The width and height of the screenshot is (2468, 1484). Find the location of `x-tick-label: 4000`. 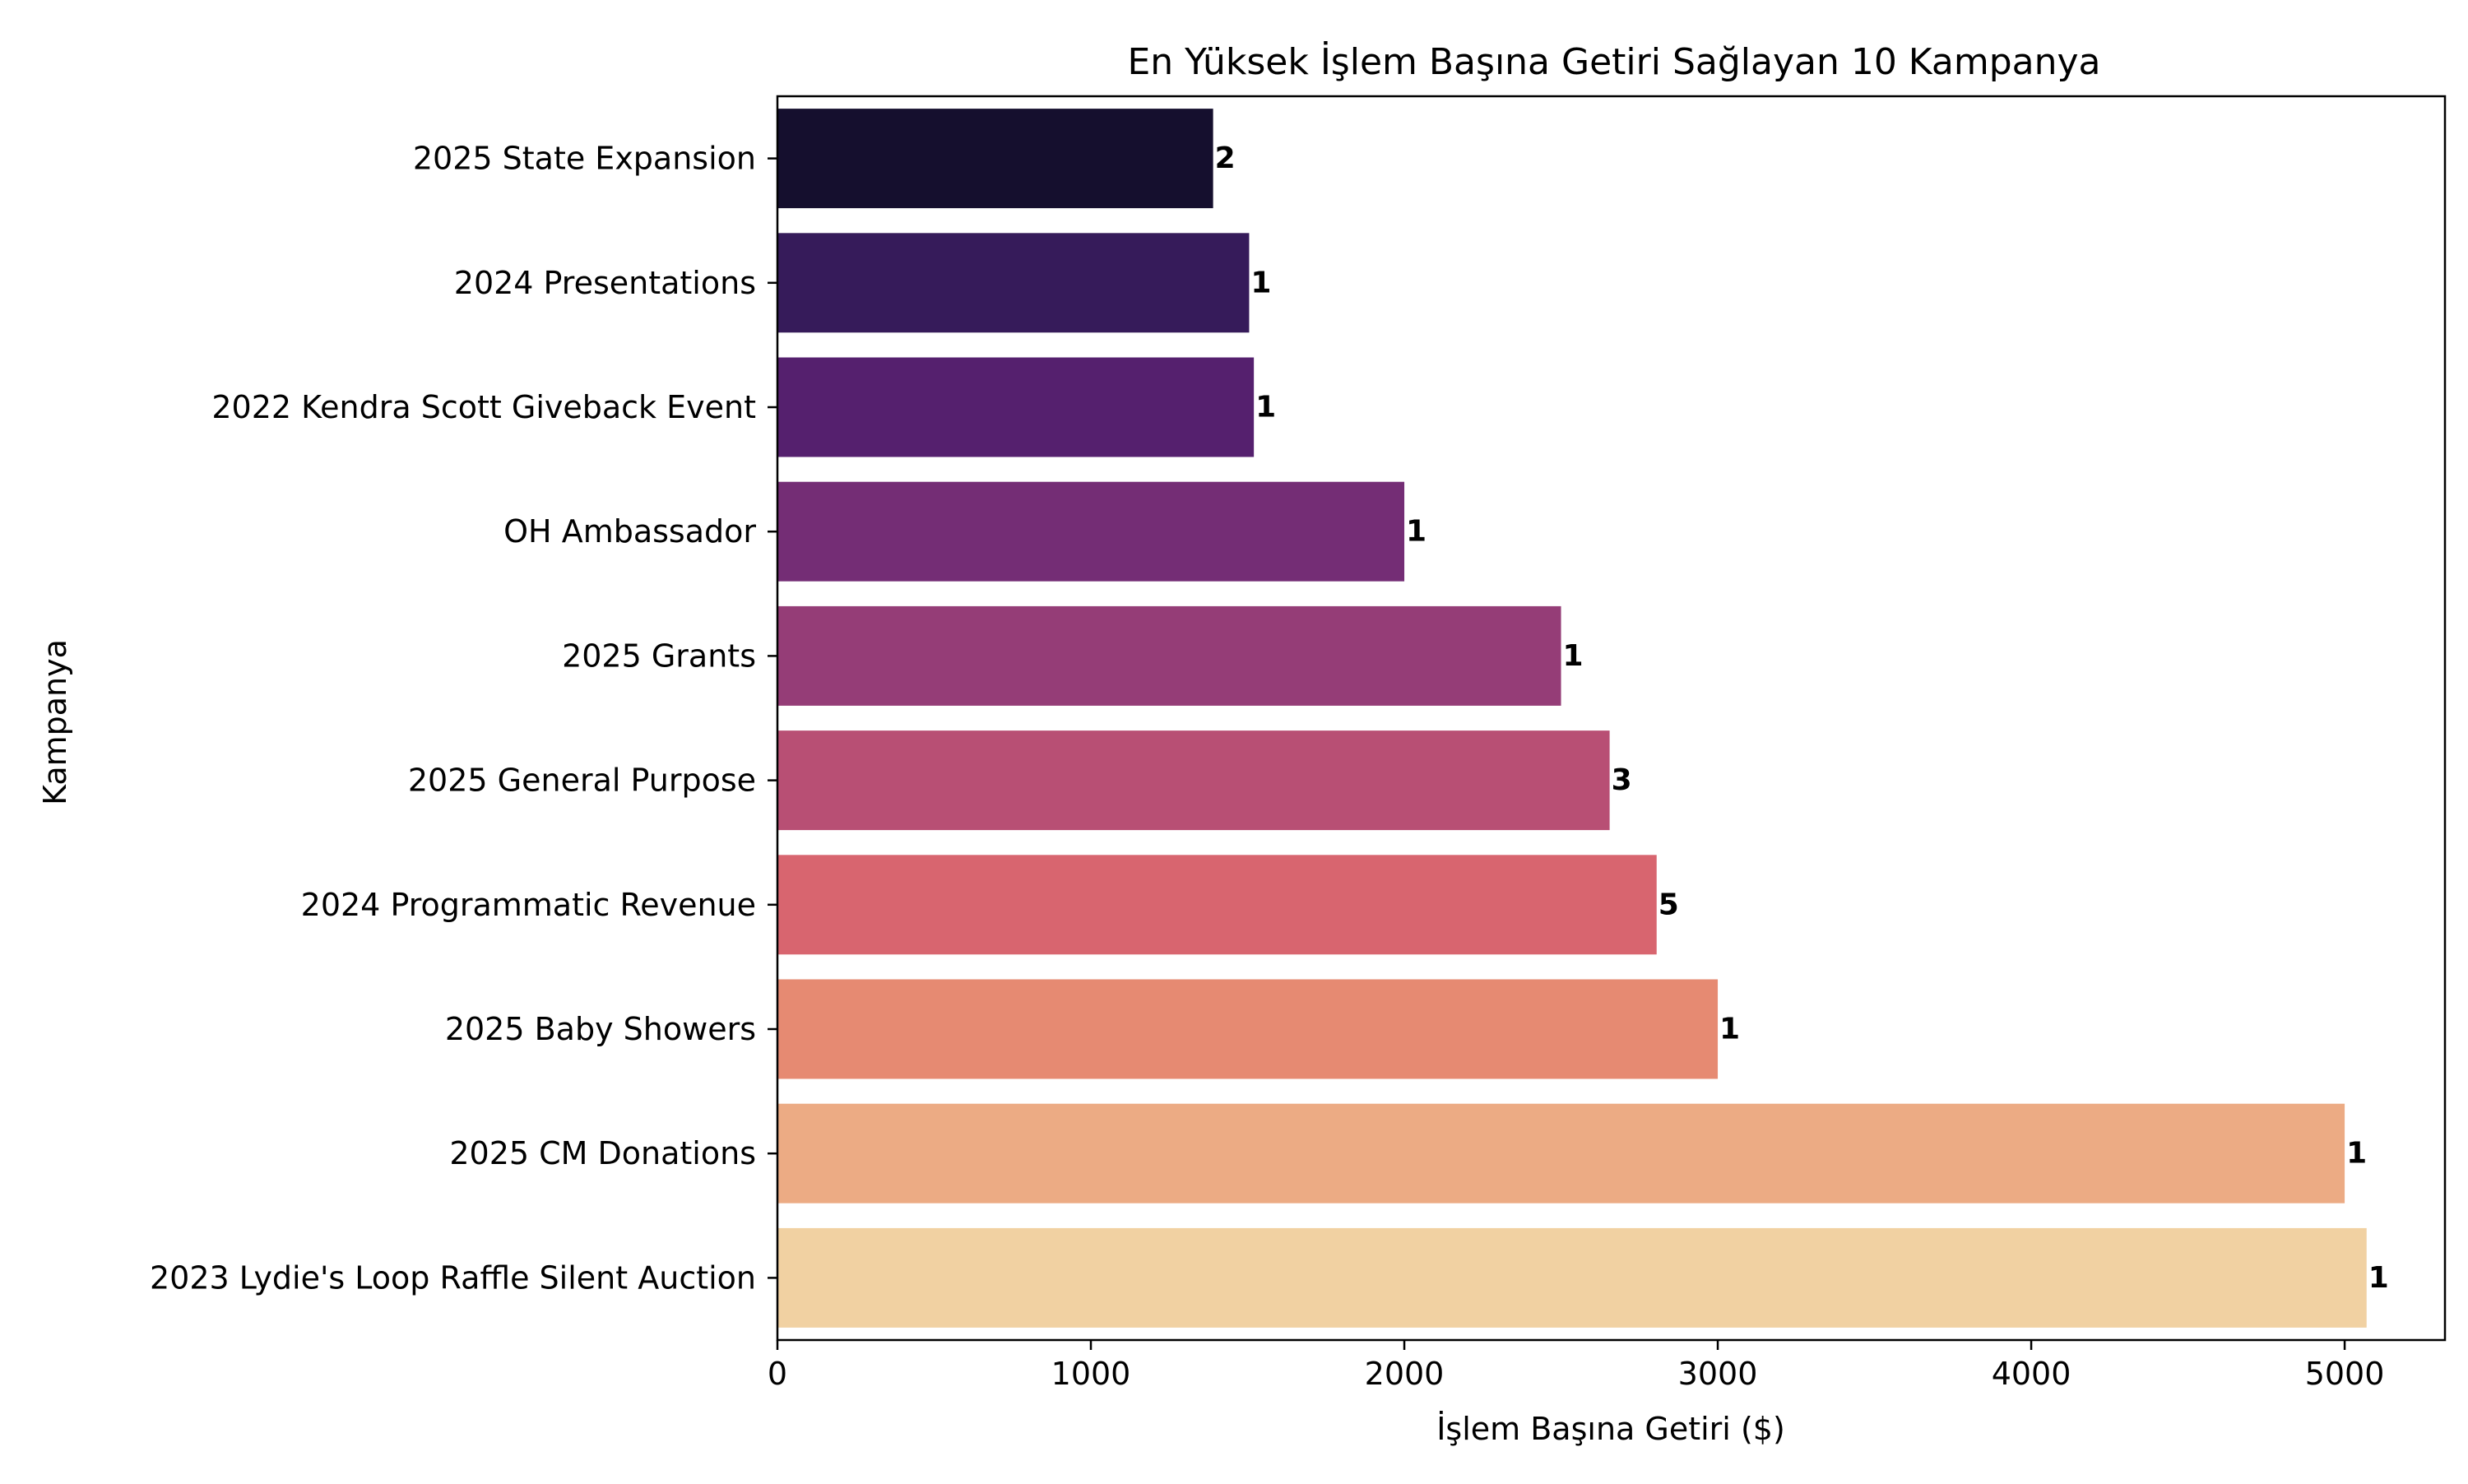

x-tick-label: 4000 is located at coordinates (2031, 1374).